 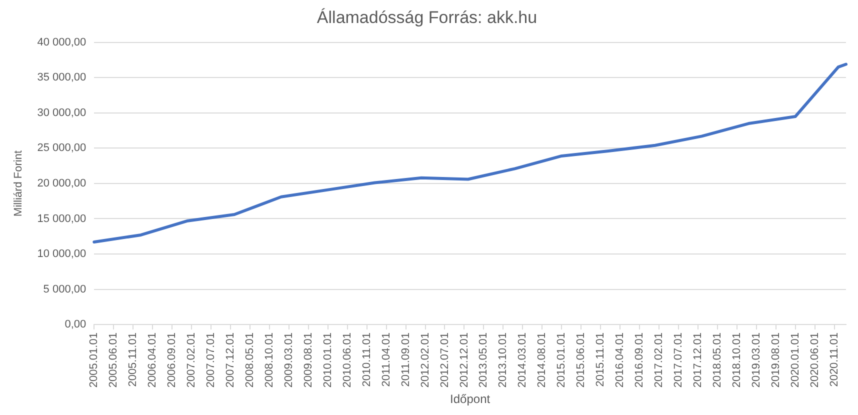 What do you see at coordinates (406, 359) in the screenshot?
I see `x-tick-label: 2011.09.01` at bounding box center [406, 359].